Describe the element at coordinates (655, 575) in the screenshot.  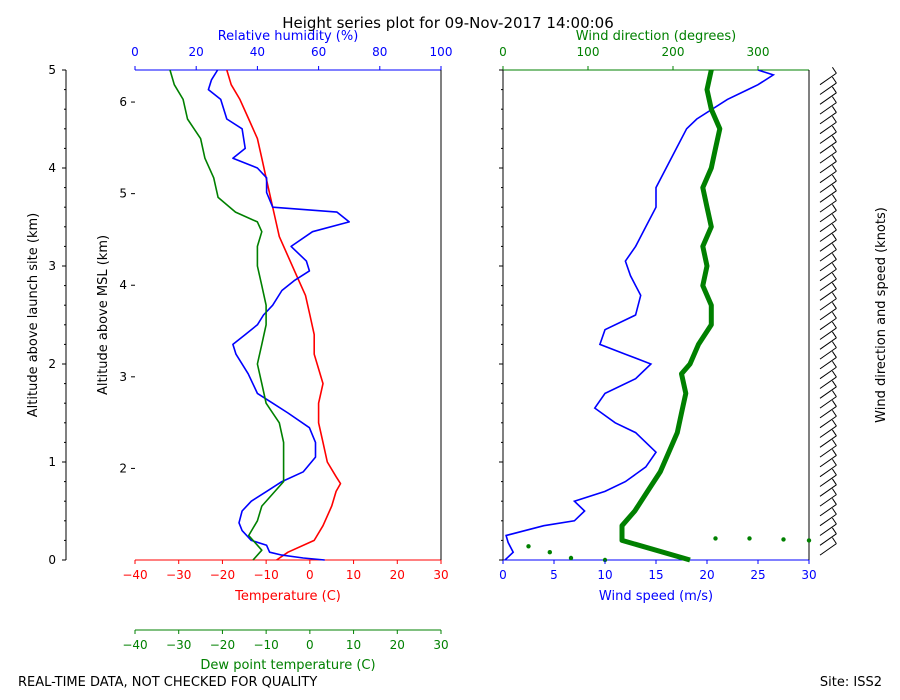
I see `wind-speed-tick-label: 15` at that location.